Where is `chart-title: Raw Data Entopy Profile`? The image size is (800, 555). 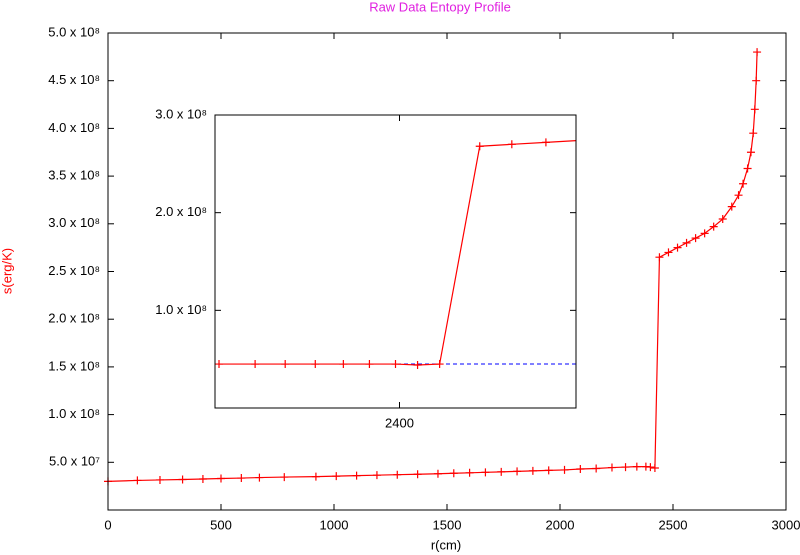
chart-title: Raw Data Entopy Profile is located at coordinates (440, 7).